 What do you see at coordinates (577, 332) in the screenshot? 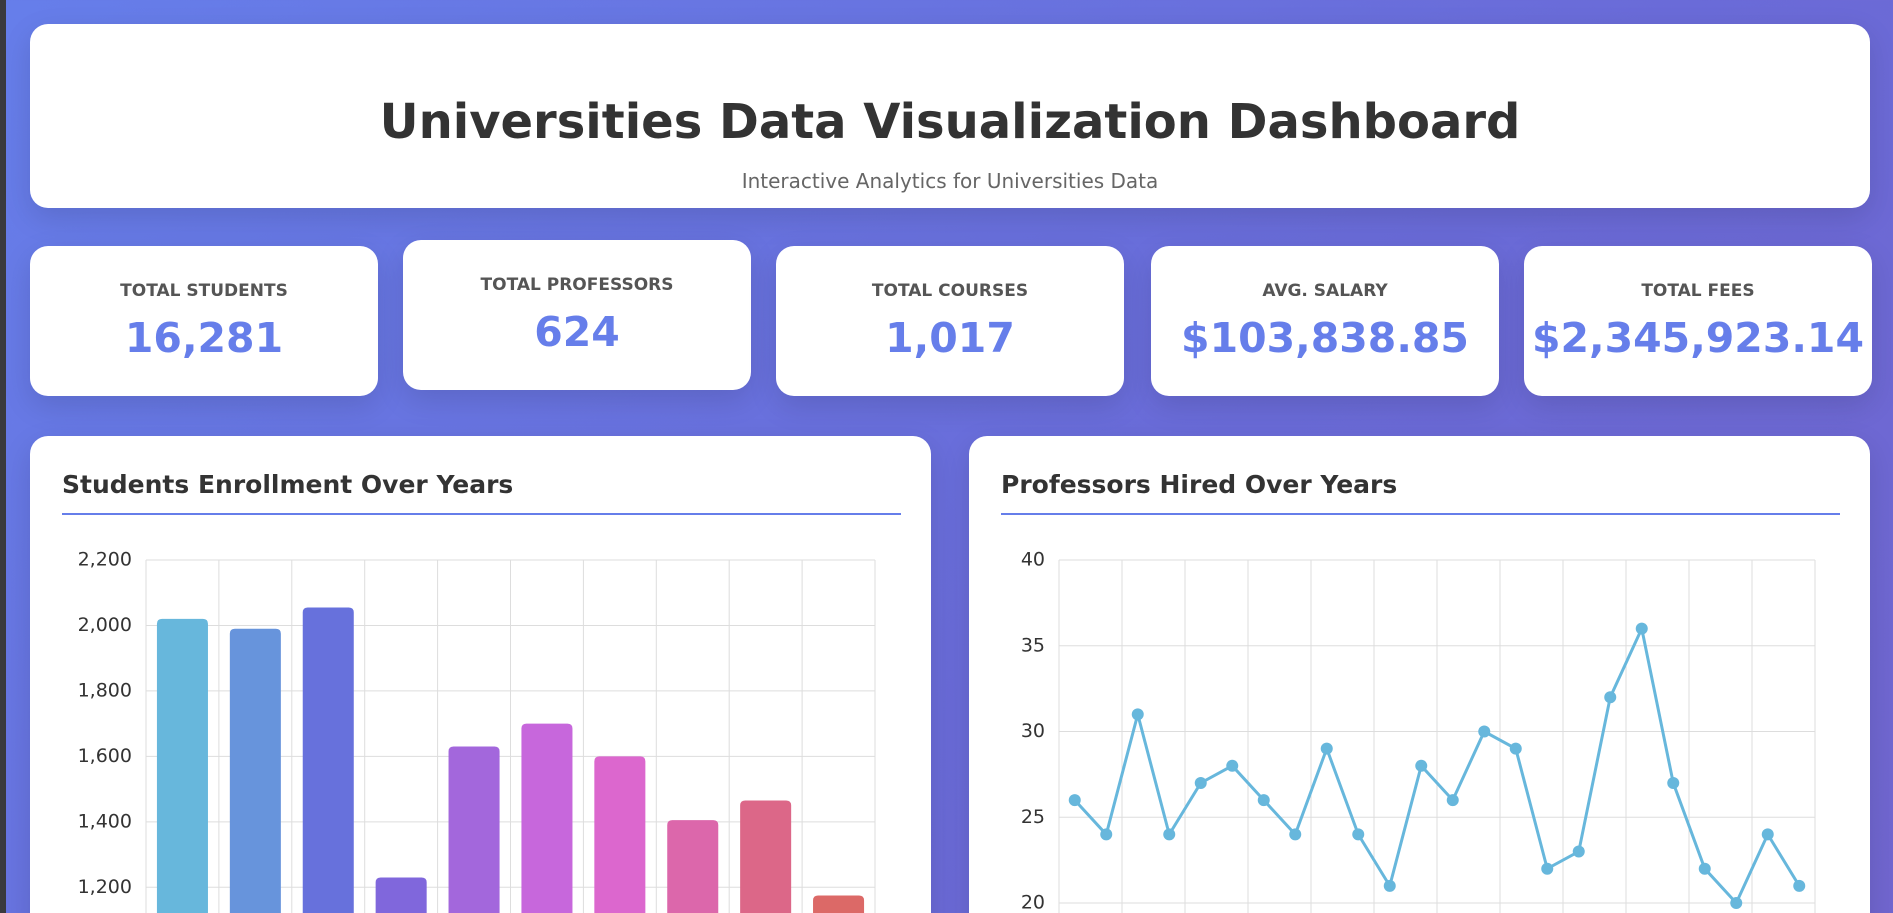
I see `stat-value: 624` at bounding box center [577, 332].